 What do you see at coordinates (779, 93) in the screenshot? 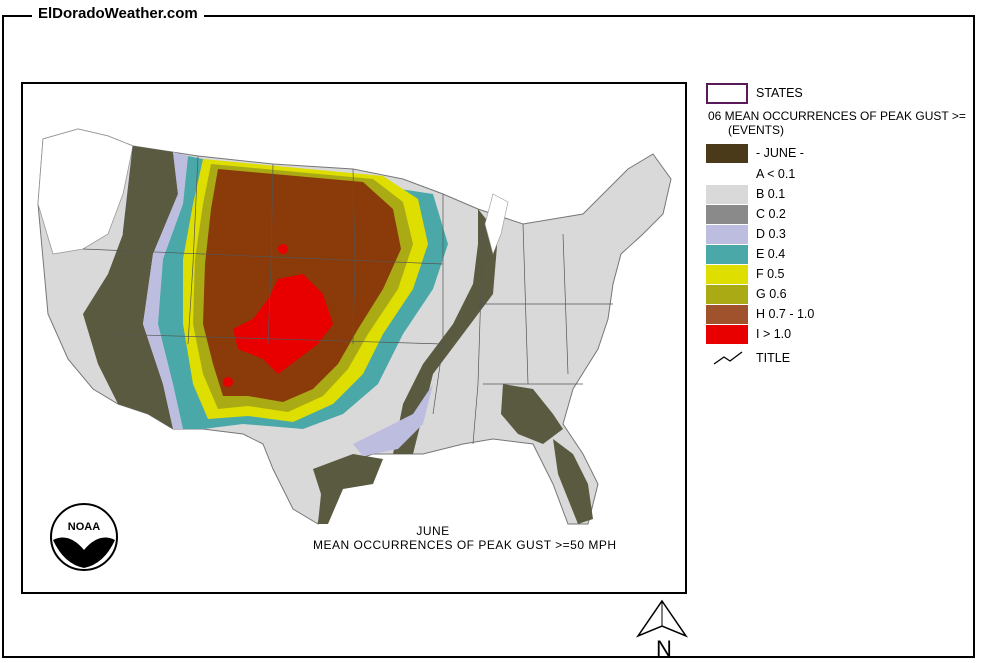
I see `states-label: STATES` at bounding box center [779, 93].